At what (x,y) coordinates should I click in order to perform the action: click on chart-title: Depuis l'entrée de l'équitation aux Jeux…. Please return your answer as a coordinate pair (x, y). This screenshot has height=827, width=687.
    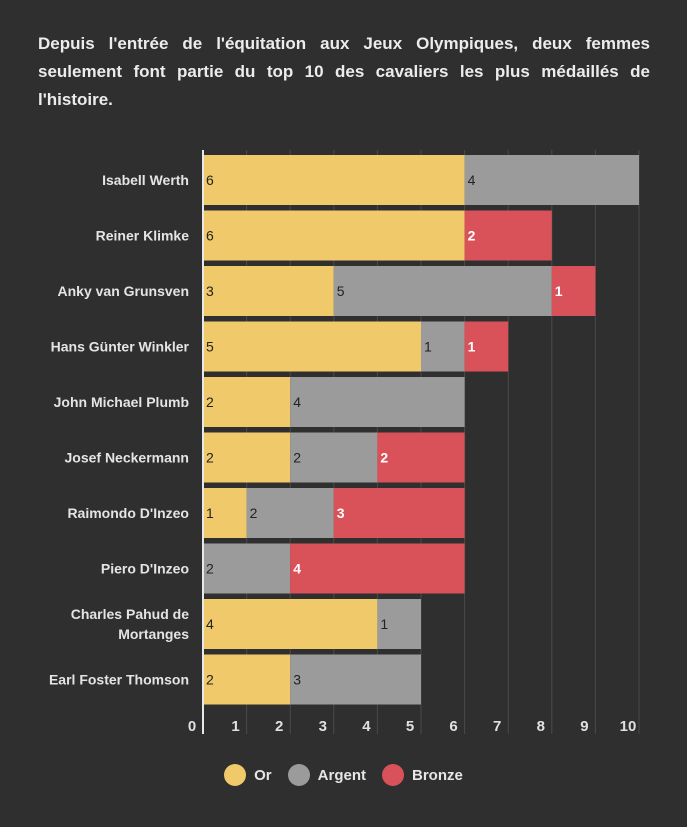
    Looking at the image, I should click on (344, 71).